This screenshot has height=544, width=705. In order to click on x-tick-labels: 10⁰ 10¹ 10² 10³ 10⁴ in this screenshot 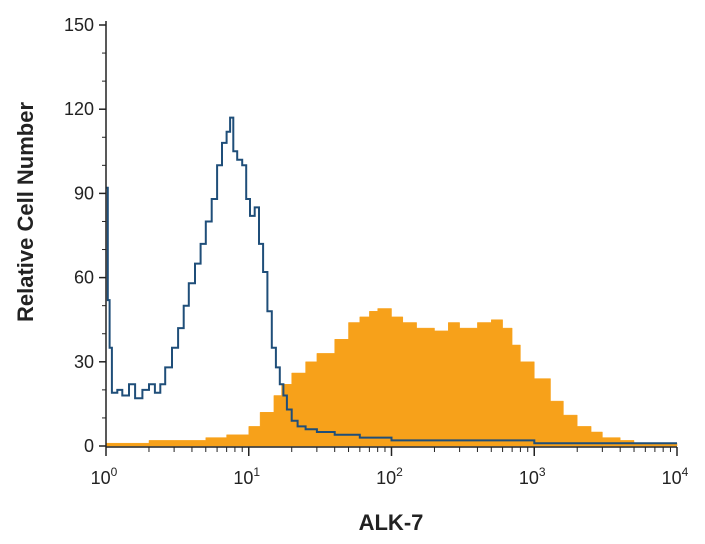, I will do `click(390, 476)`.